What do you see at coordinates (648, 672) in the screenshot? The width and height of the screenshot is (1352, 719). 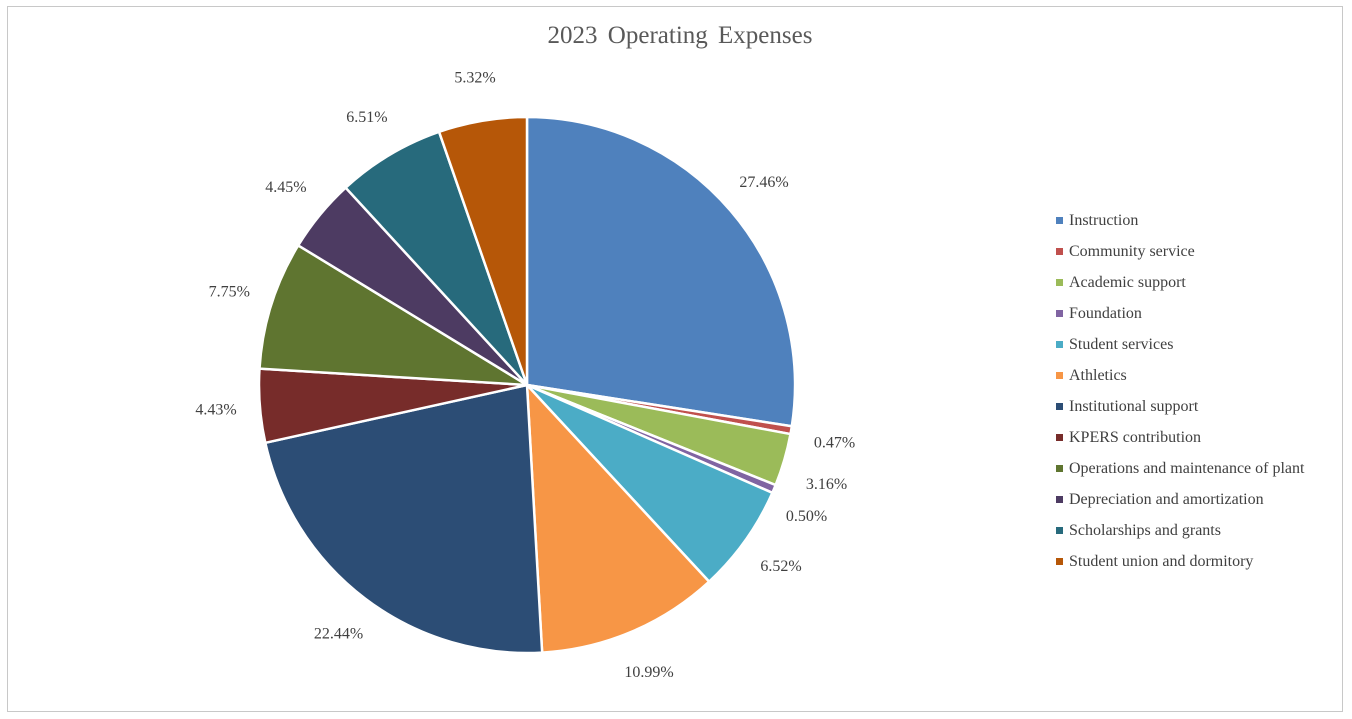 I see `slice-label-6: 10.99%` at bounding box center [648, 672].